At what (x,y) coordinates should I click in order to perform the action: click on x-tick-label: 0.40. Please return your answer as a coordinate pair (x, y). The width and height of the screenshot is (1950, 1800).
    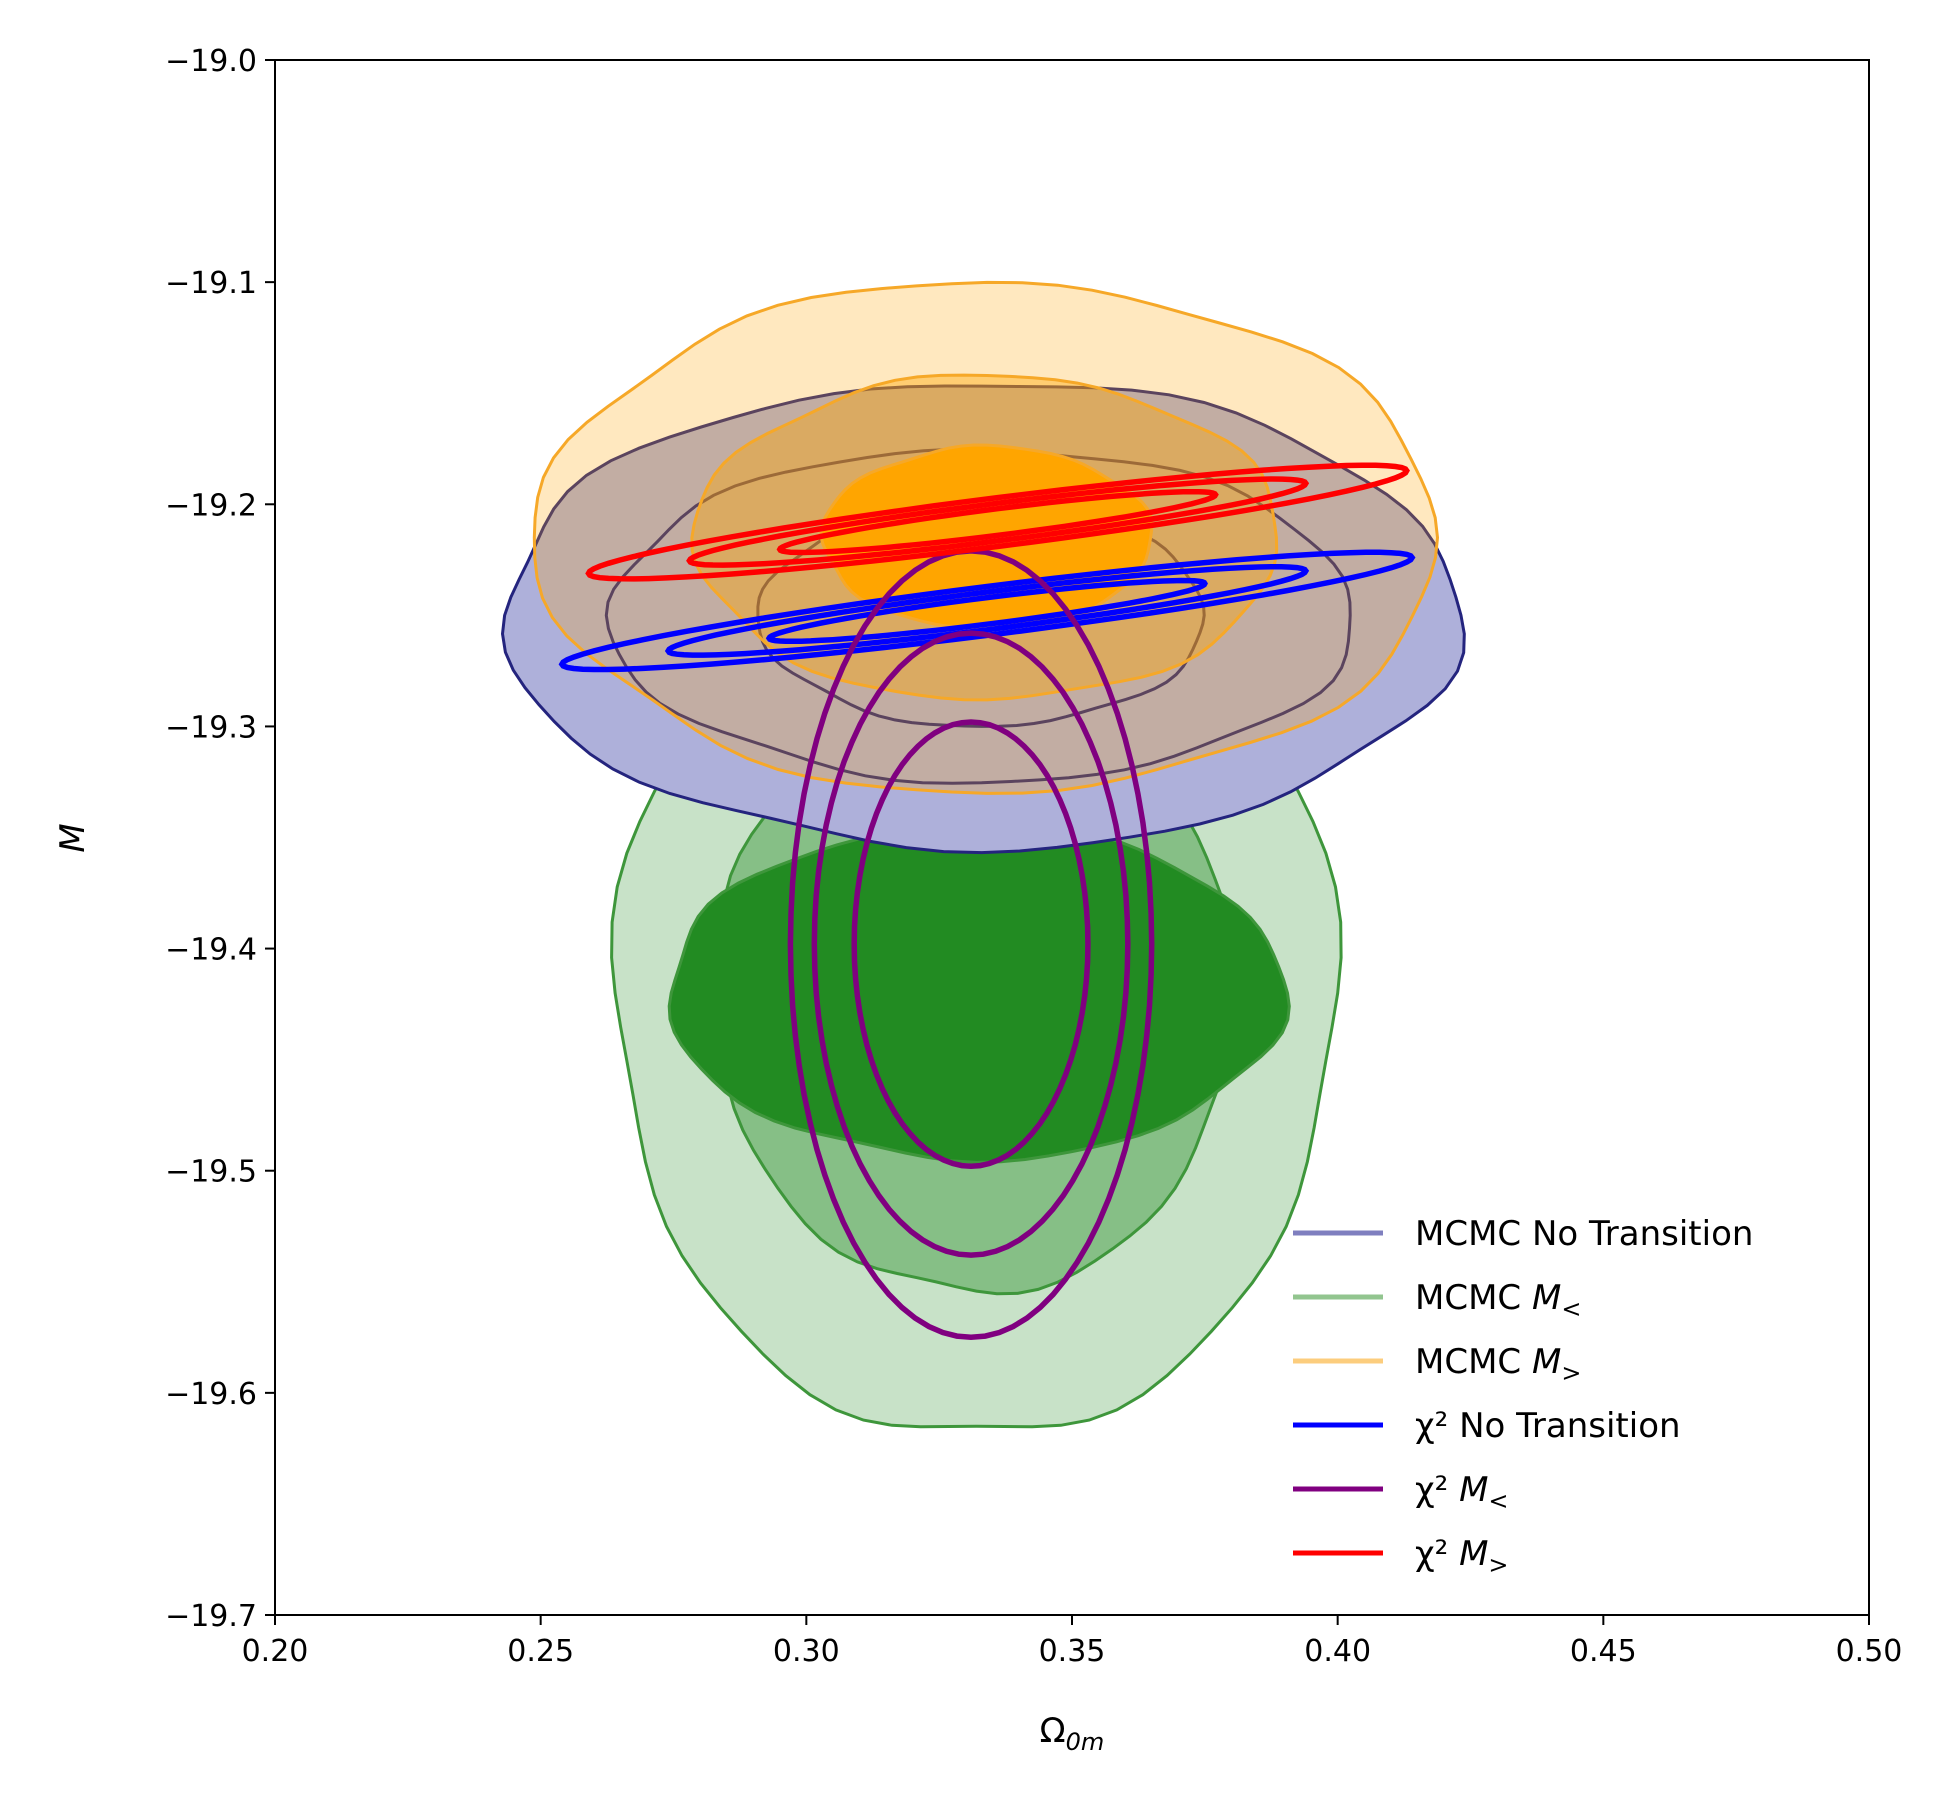
    Looking at the image, I should click on (1337, 1651).